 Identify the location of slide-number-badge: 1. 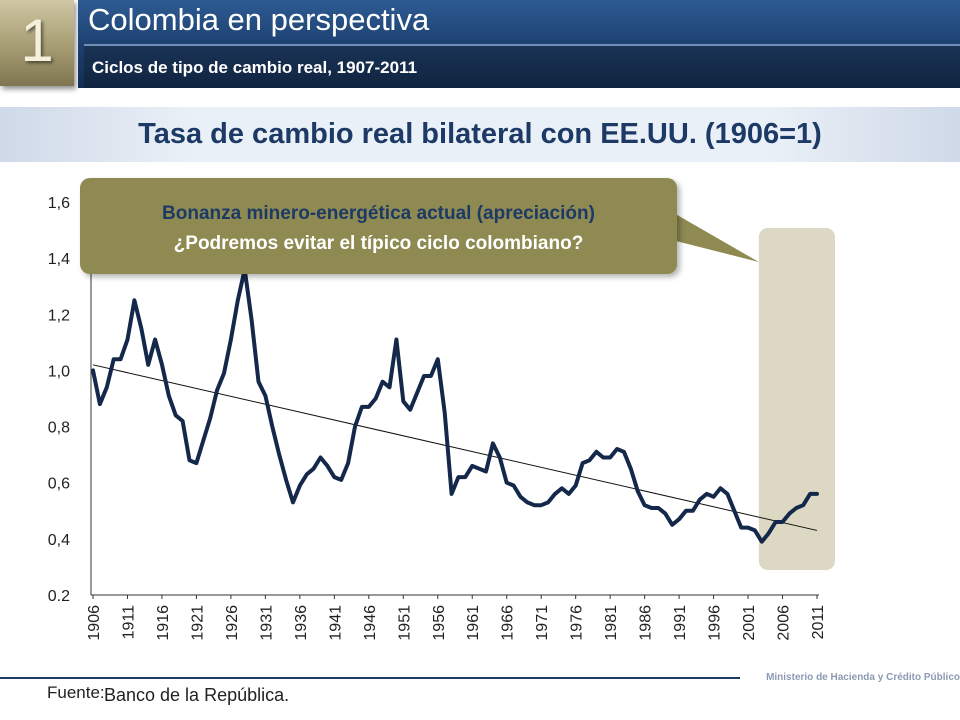
(37, 43).